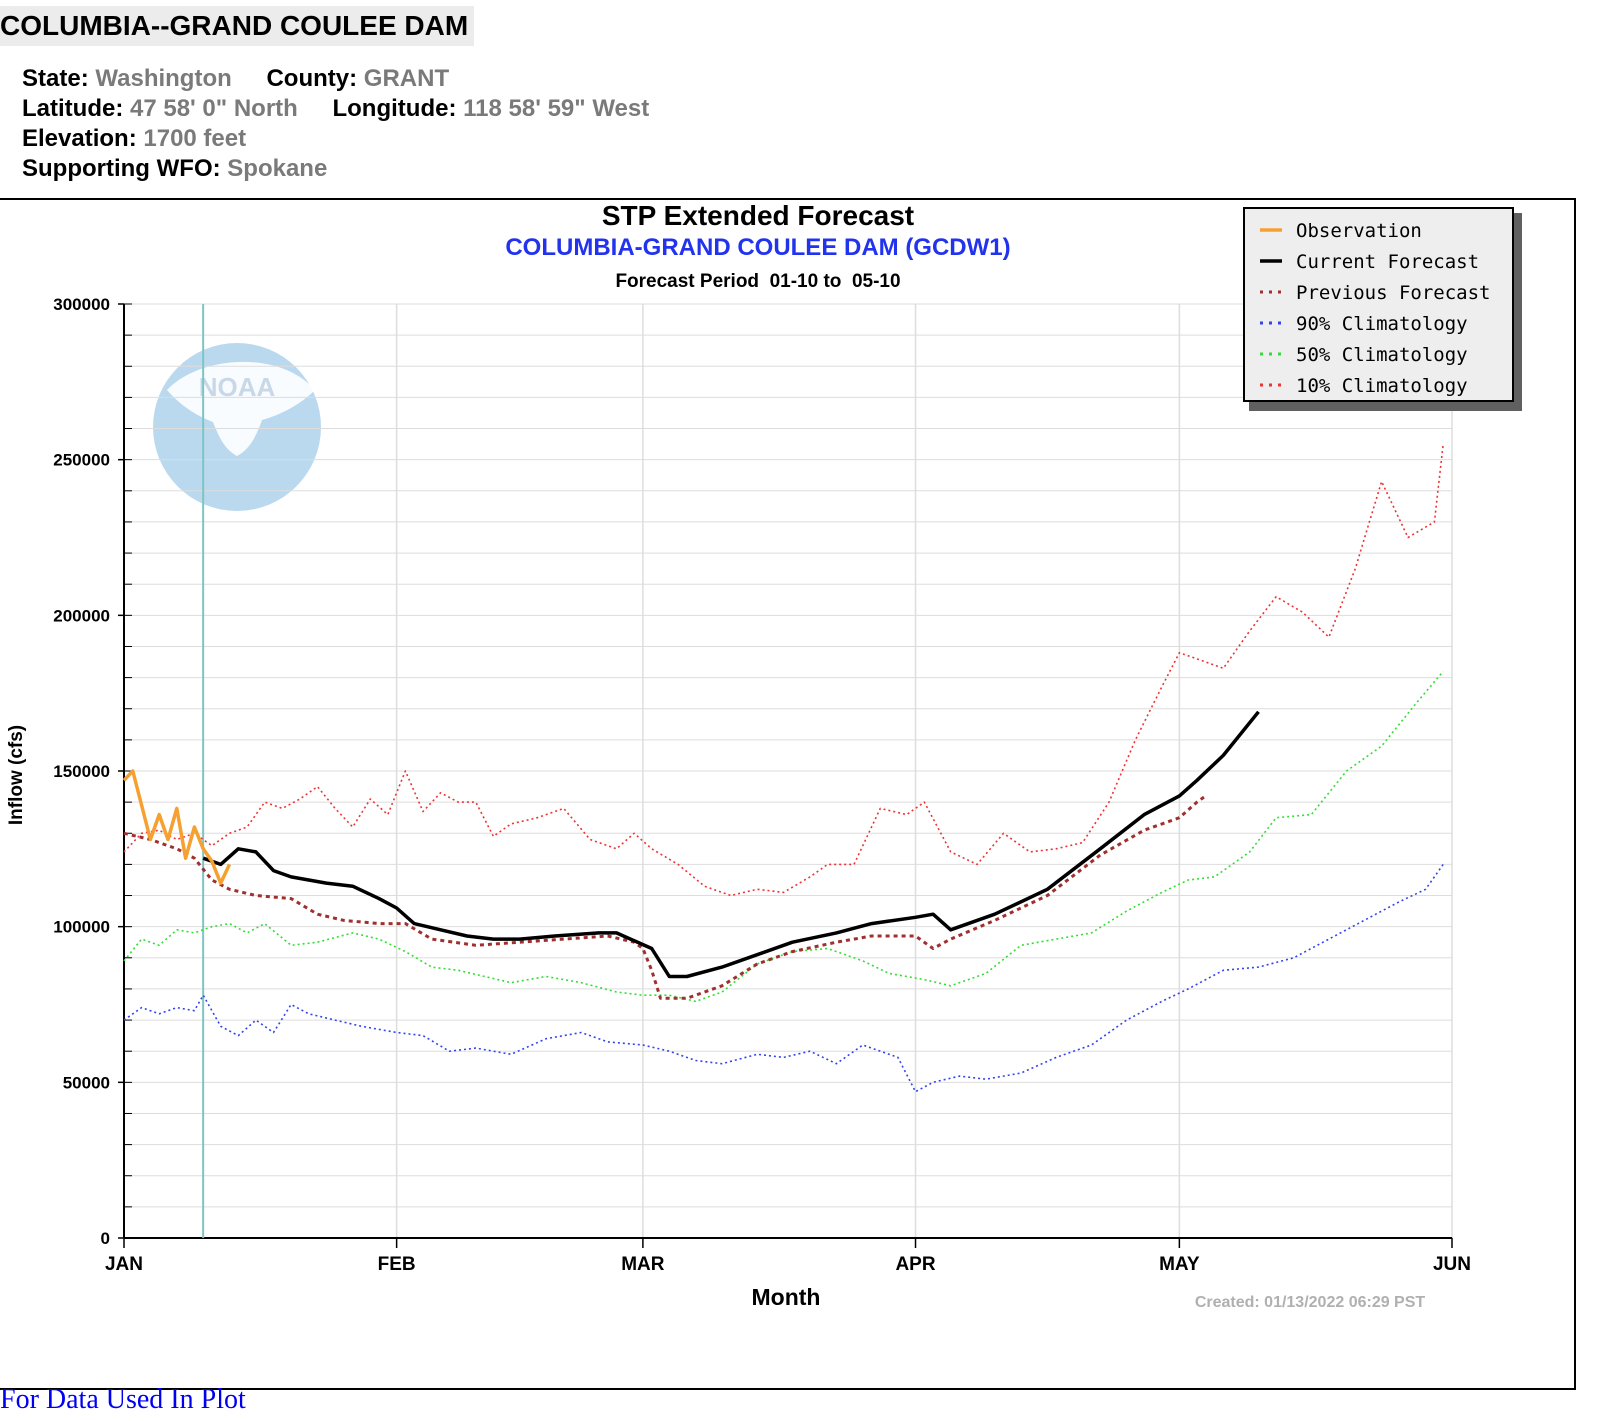 The image size is (1600, 1421). I want to click on y-tick-label: 200000, so click(81, 615).